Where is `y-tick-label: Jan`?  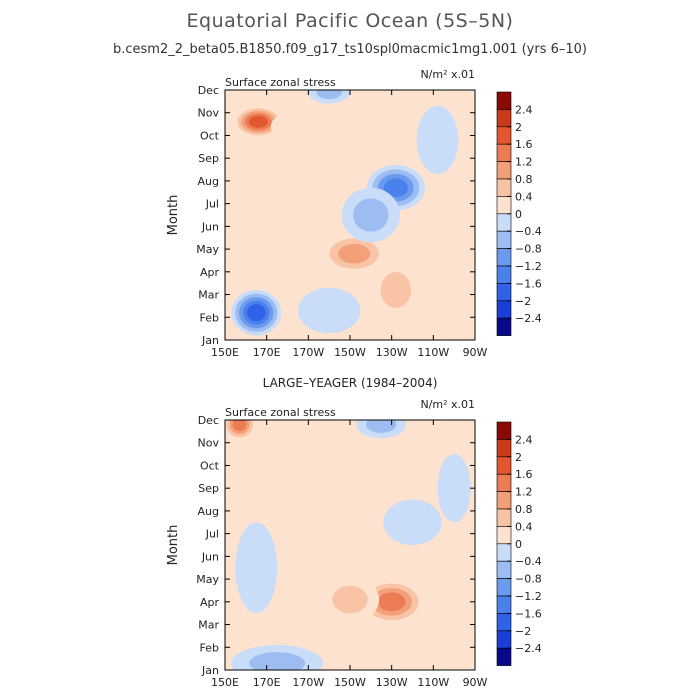 y-tick-label: Jan is located at coordinates (210, 340).